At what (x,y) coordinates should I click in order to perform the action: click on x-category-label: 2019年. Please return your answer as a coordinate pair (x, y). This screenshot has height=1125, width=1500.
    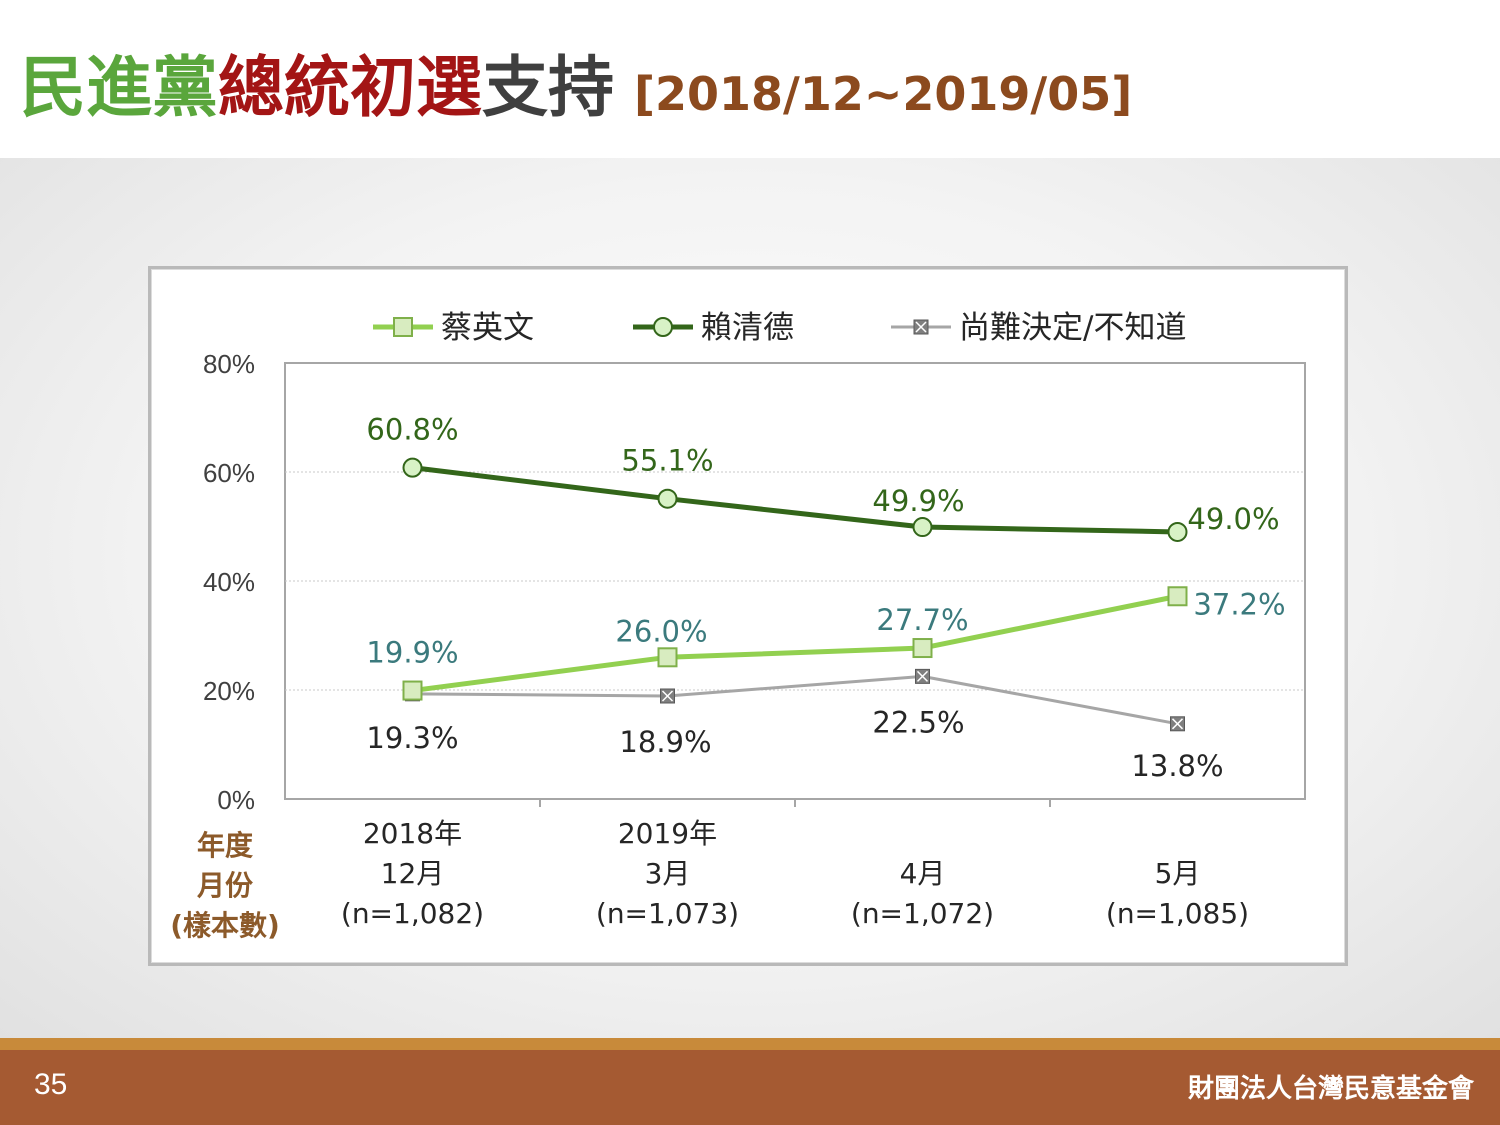
    Looking at the image, I should click on (667, 833).